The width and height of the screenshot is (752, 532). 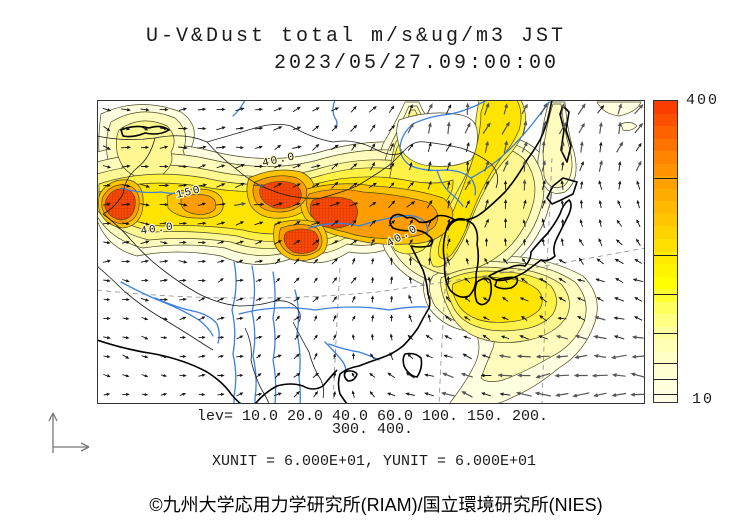 I want to click on contour-levels-line2: 300. 400., so click(x=373, y=429).